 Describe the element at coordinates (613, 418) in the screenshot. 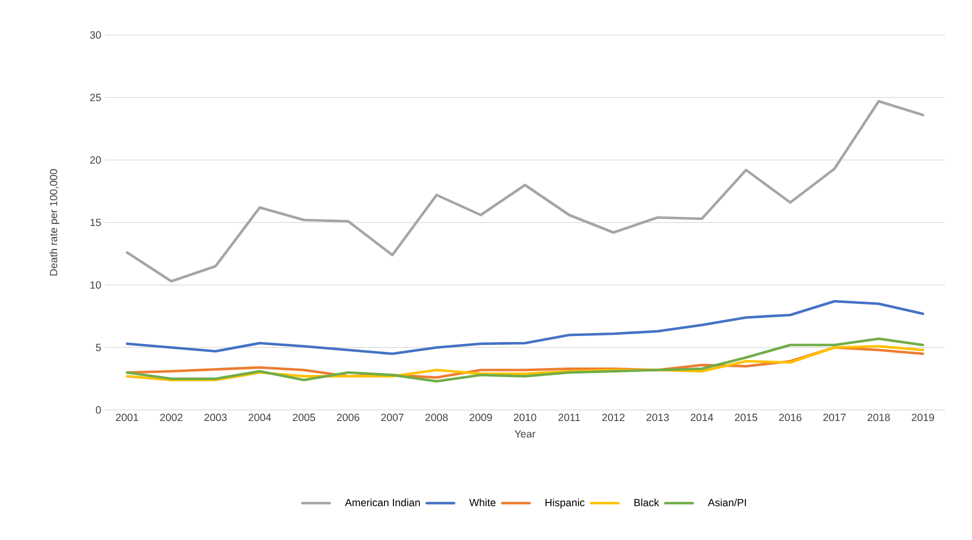

I see `x-tick-label: 2012` at that location.